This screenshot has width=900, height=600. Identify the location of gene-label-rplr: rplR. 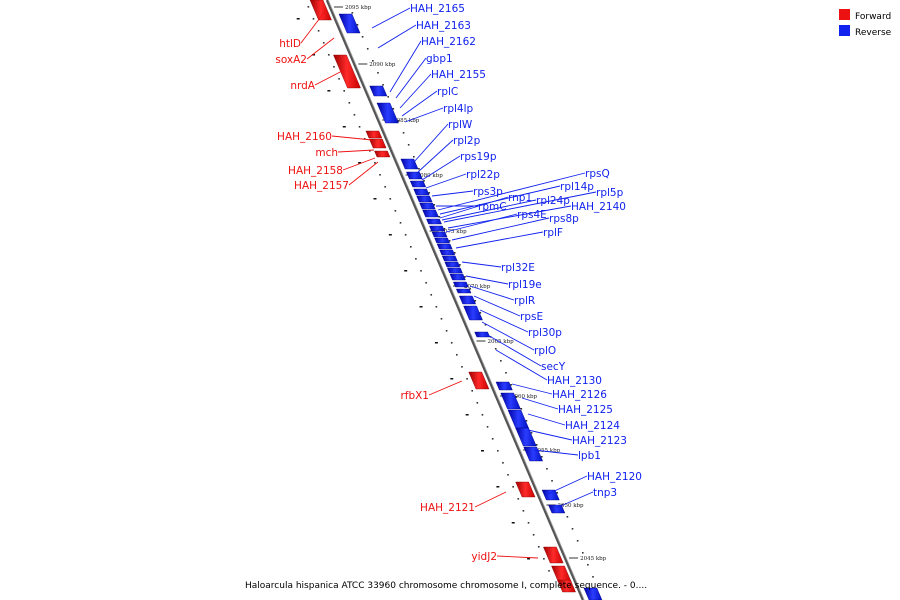
(524, 301).